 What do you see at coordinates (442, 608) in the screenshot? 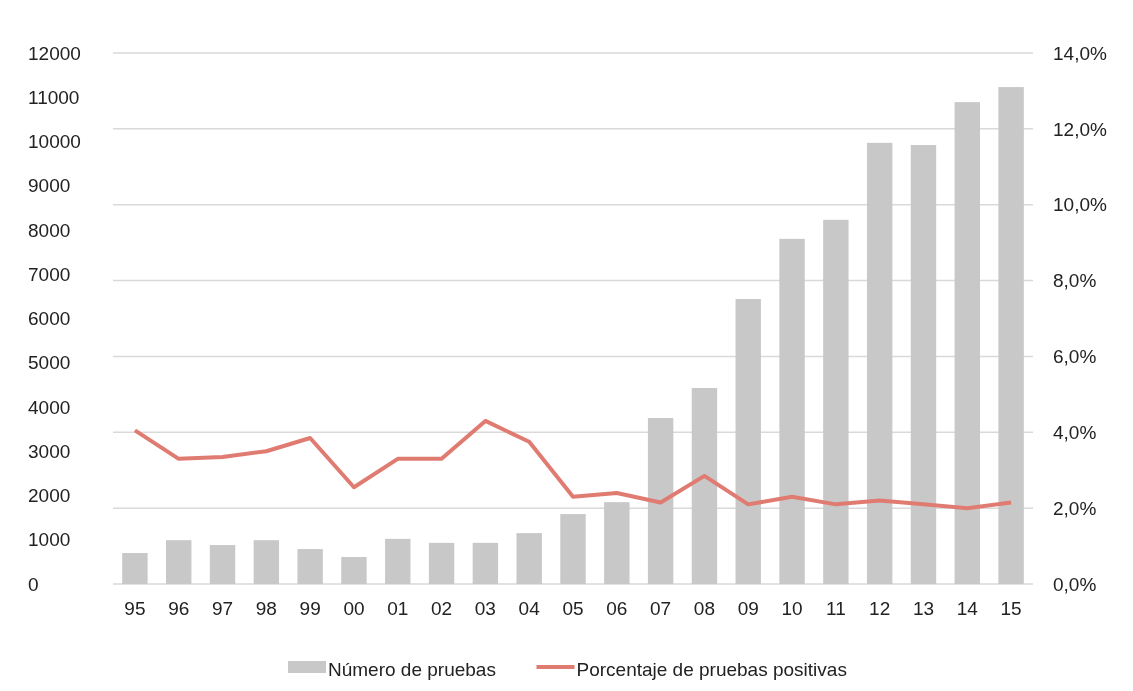
I see `x-tick-label: 02` at bounding box center [442, 608].